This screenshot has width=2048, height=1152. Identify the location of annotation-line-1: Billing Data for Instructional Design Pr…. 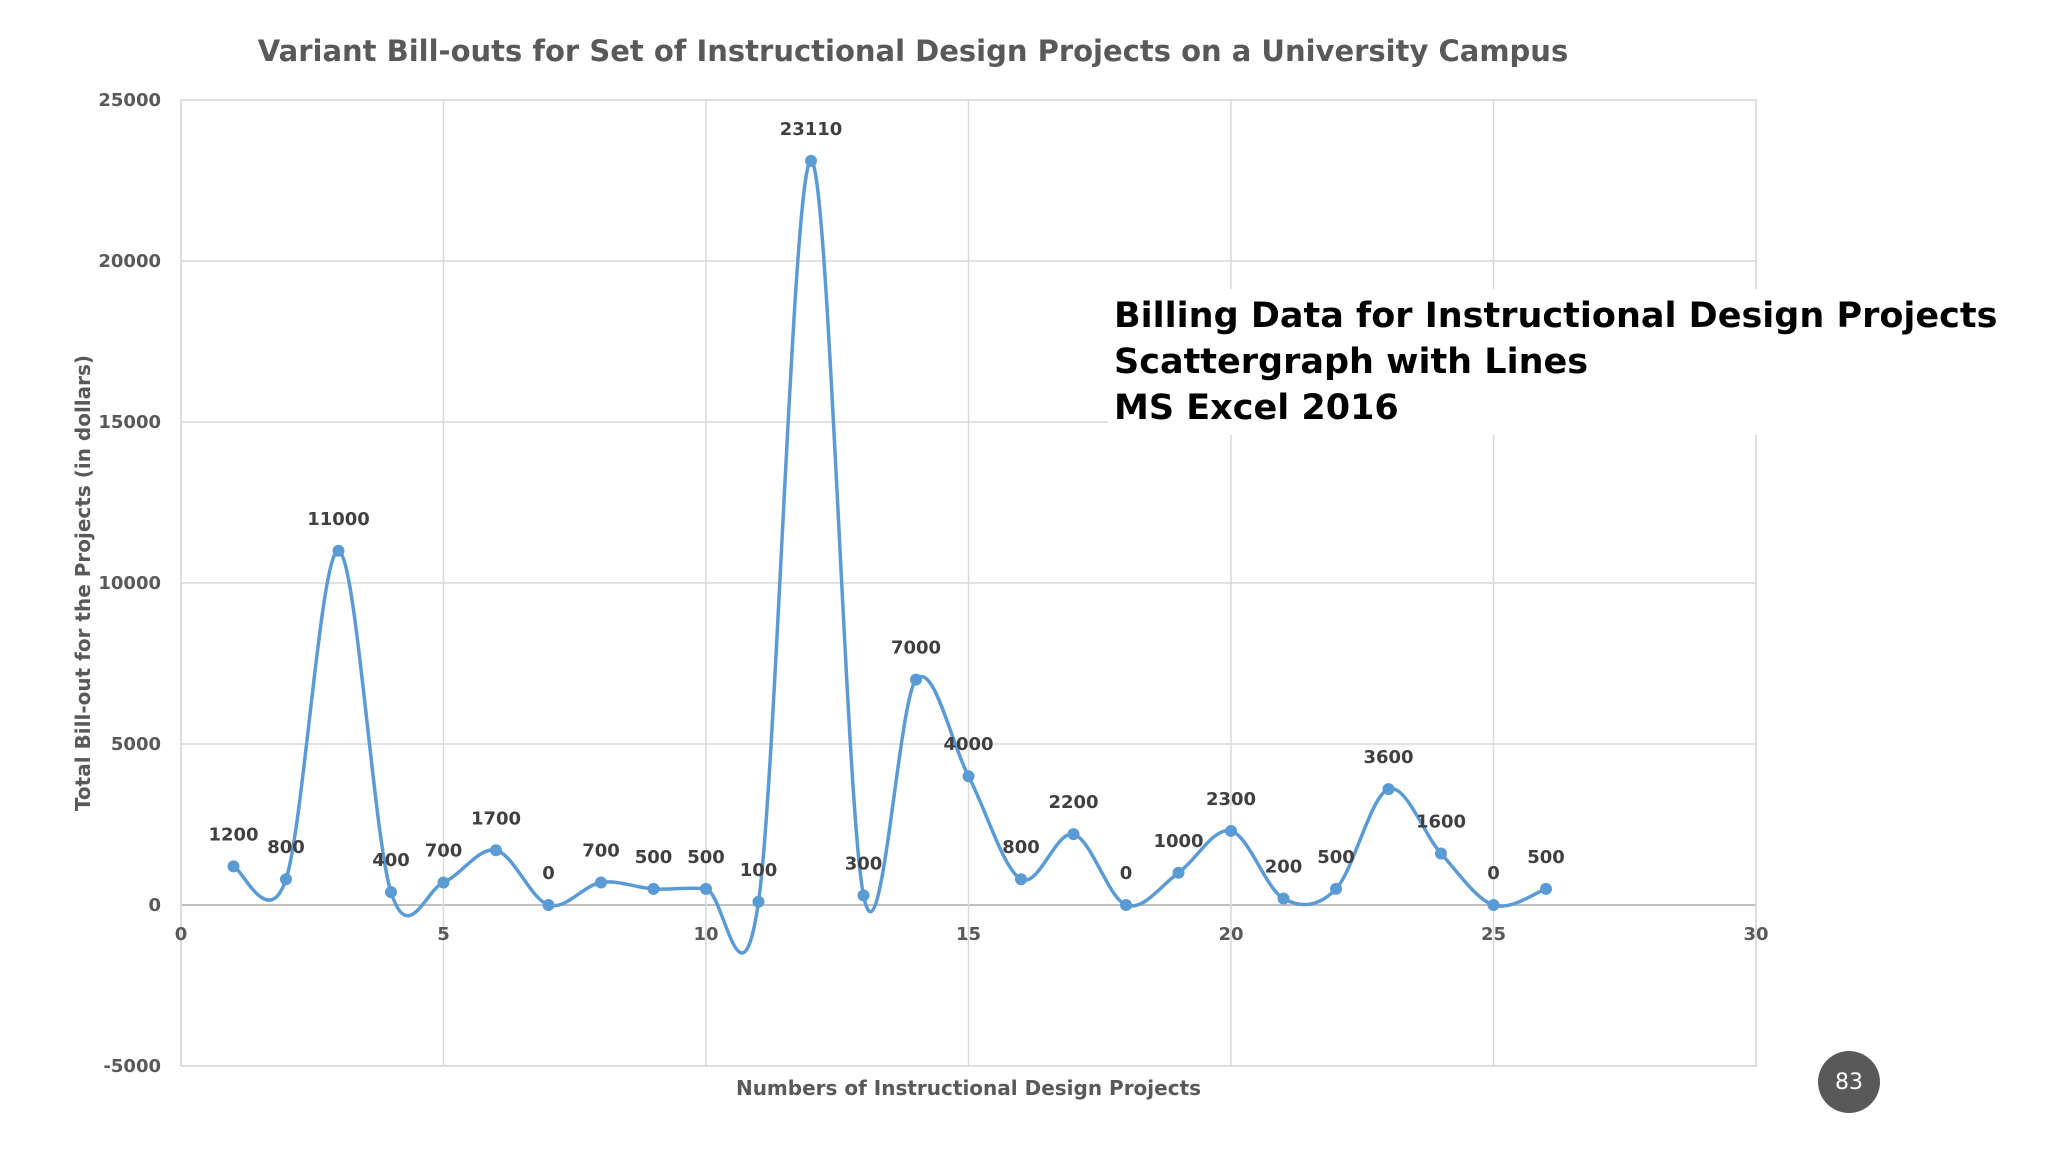
(1556, 316).